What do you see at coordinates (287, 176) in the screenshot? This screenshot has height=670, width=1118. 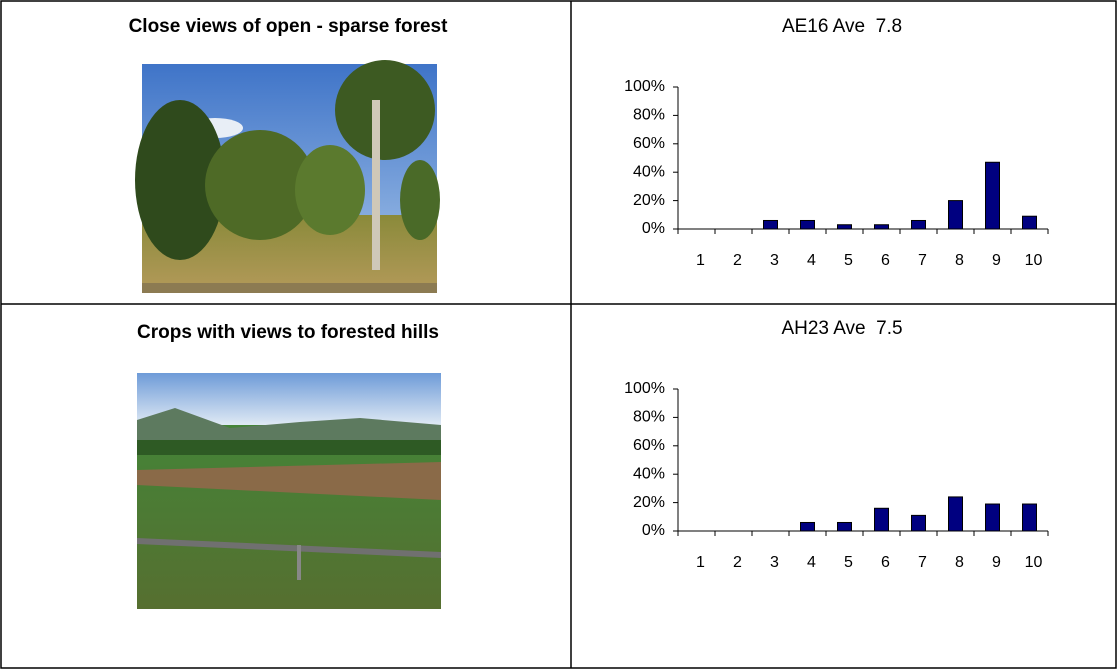 I see `forest-photo` at bounding box center [287, 176].